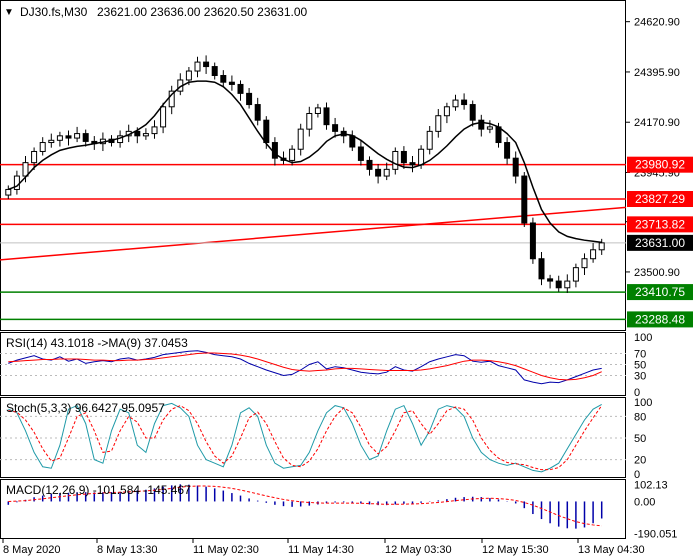 This screenshot has height=560, width=700. I want to click on stoch-pct-k-line, so click(305, 437).